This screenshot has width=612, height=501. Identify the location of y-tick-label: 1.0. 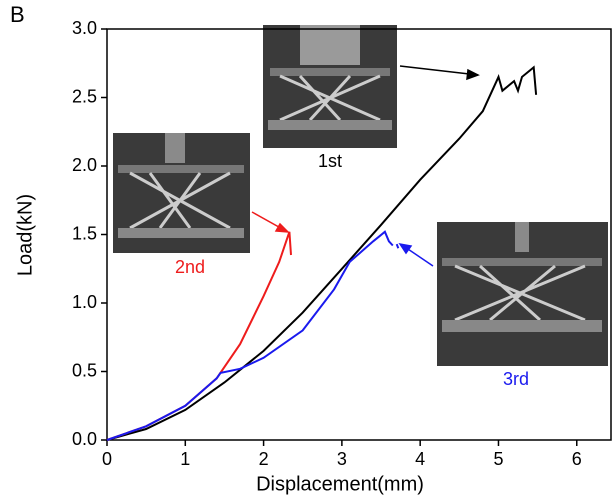
(84, 302).